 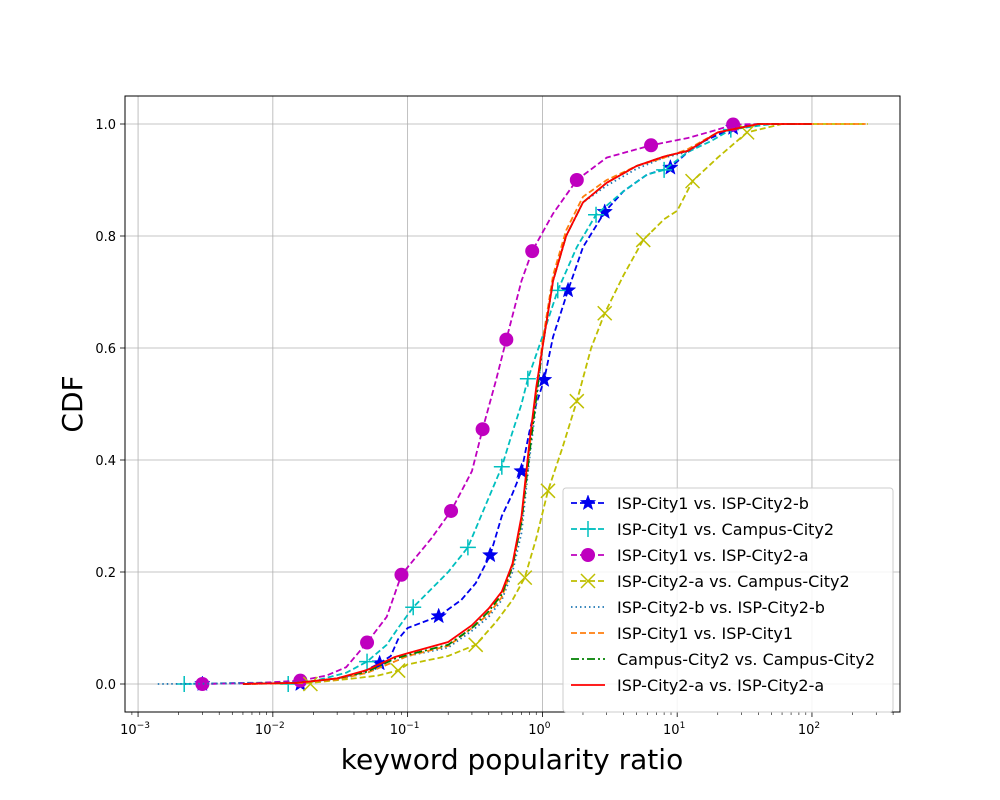 What do you see at coordinates (270, 729) in the screenshot?
I see `x-tick-label: 10⁻²` at bounding box center [270, 729].